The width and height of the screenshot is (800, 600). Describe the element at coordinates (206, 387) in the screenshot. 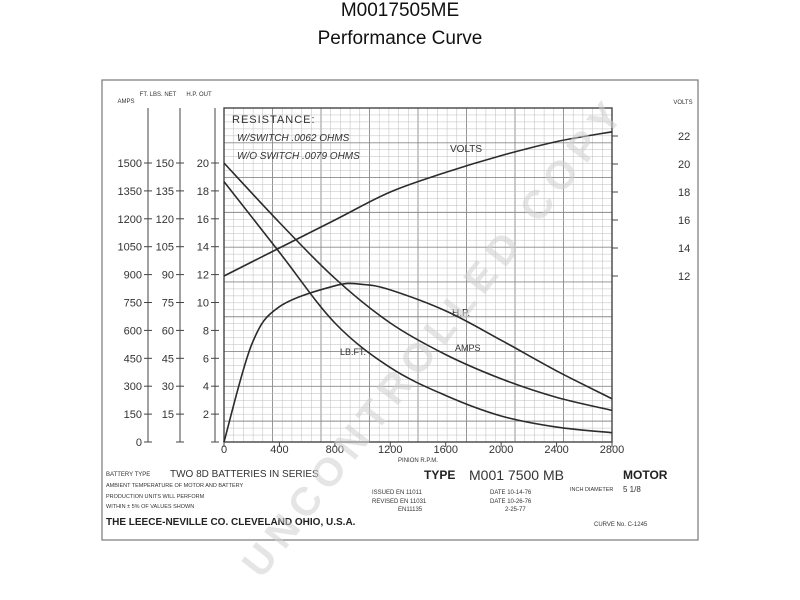

I see `left-axis-tick-label: 4` at that location.